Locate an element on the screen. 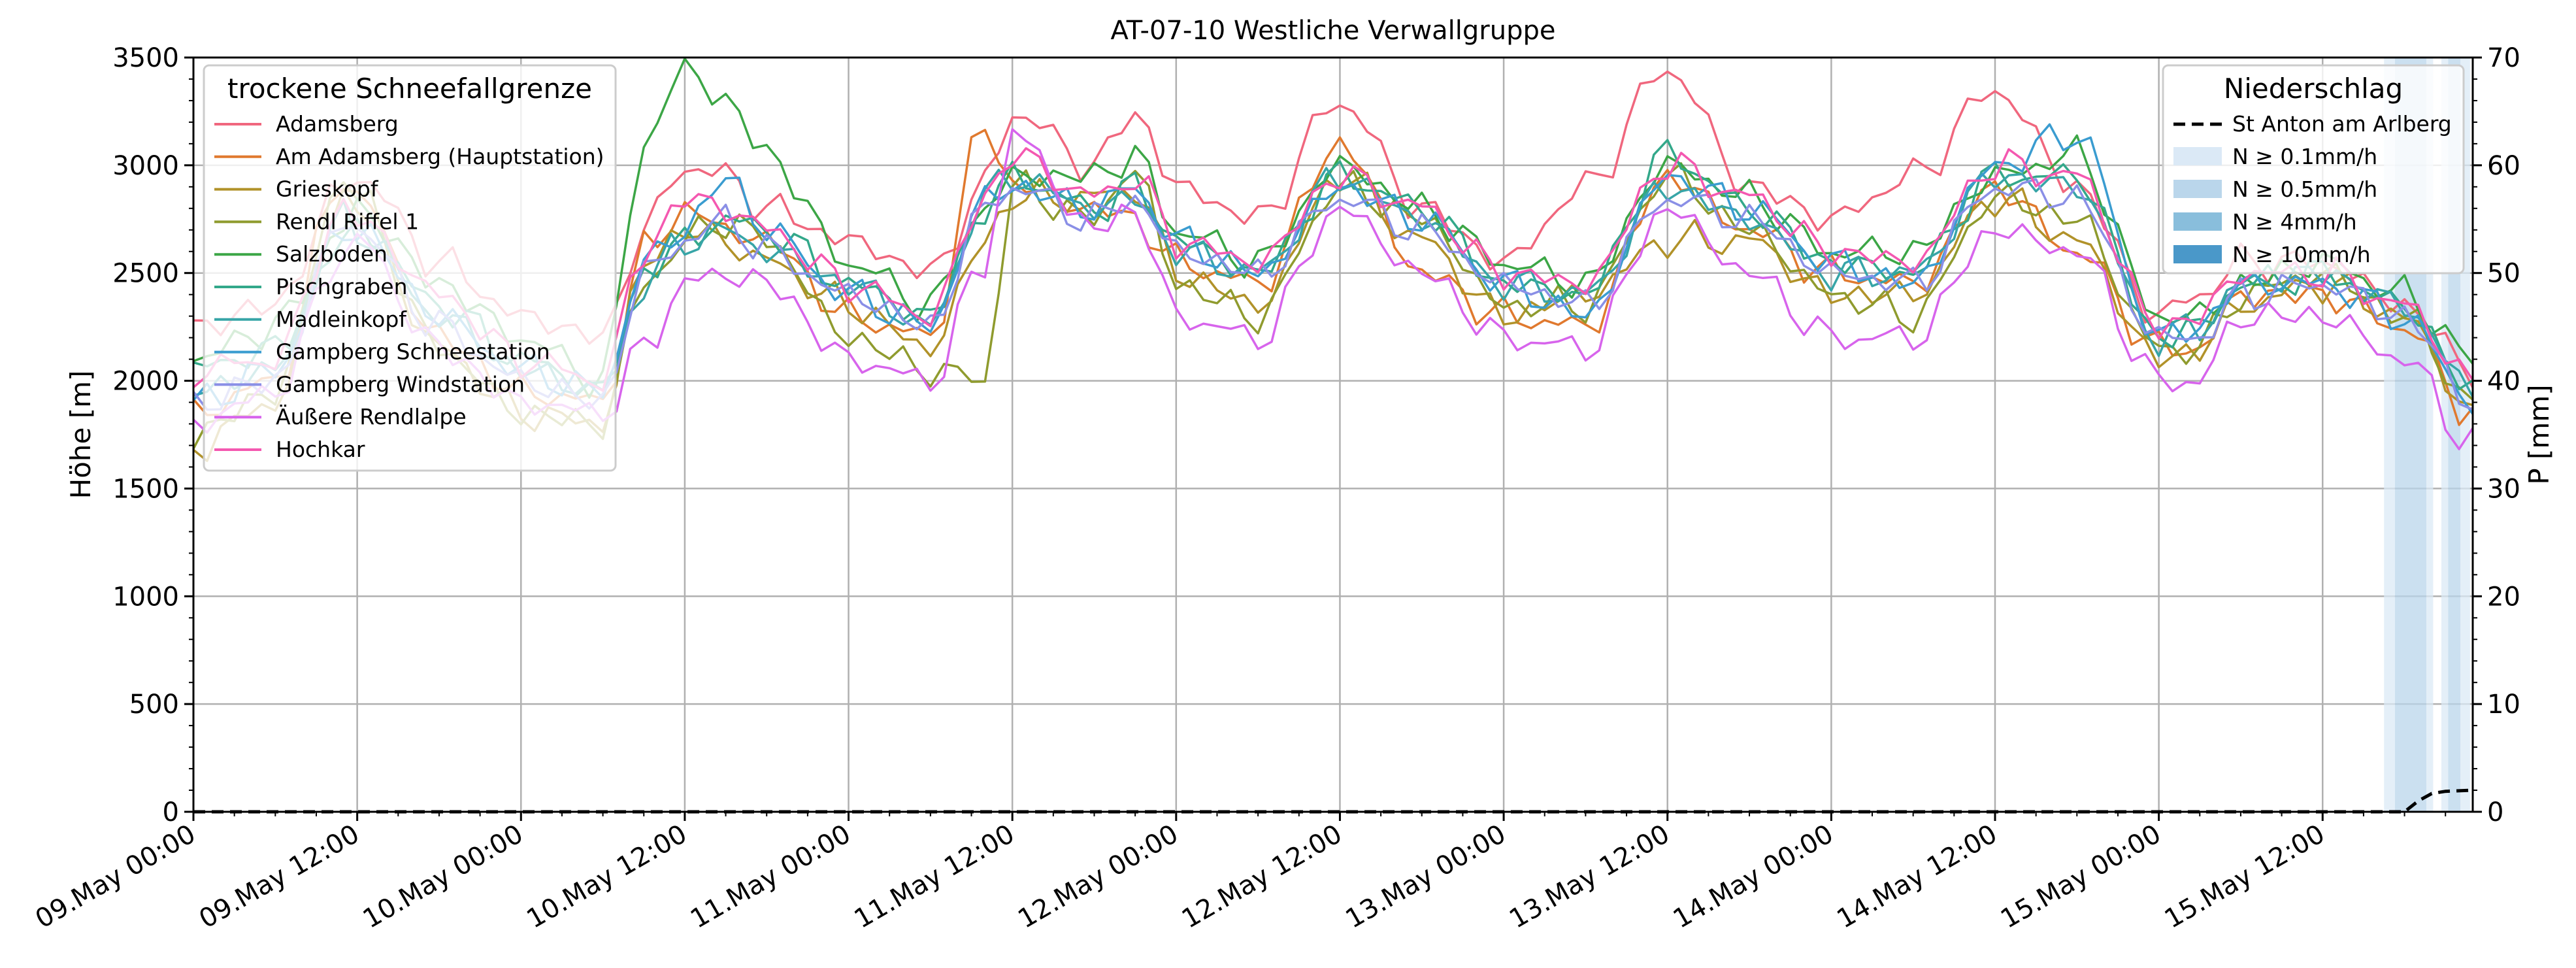 This screenshot has height=968, width=2576. y-axis-title: Höhe [m] is located at coordinates (81, 435).